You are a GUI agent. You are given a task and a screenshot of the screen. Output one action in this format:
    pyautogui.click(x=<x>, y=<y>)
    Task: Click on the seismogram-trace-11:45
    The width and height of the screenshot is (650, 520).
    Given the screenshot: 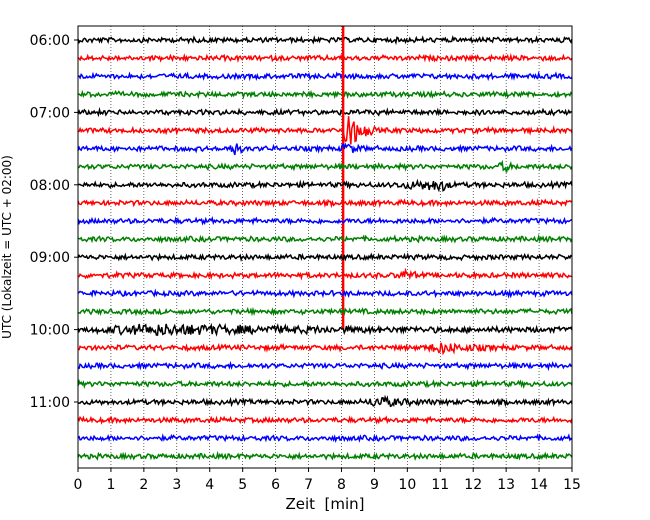 What is the action you would take?
    pyautogui.click(x=325, y=455)
    